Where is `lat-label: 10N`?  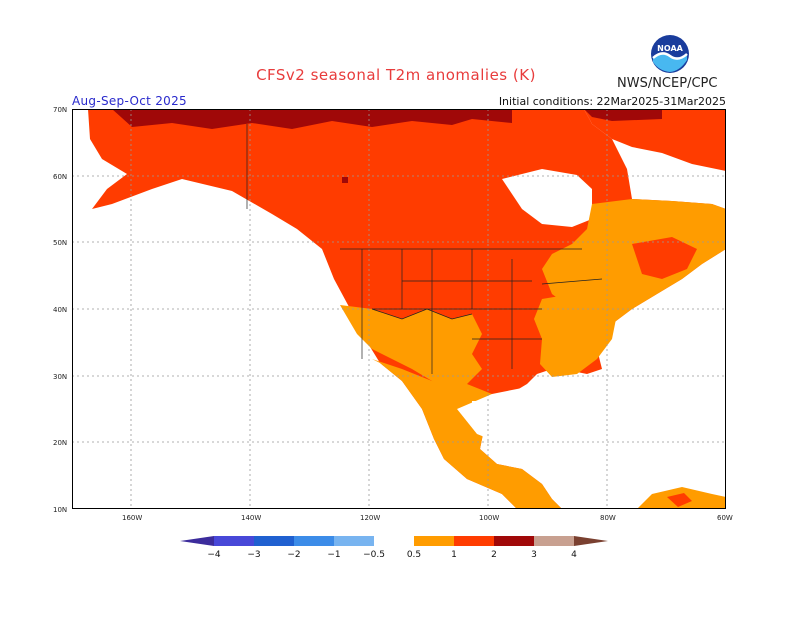 lat-label: 10N is located at coordinates (60, 510).